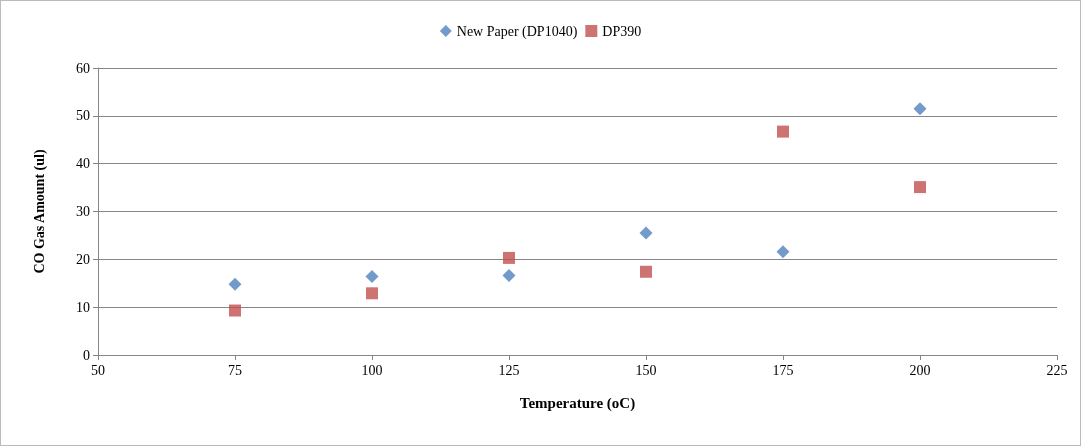 The height and width of the screenshot is (446, 1081). I want to click on x-axis-title: Temperature (oC), so click(577, 403).